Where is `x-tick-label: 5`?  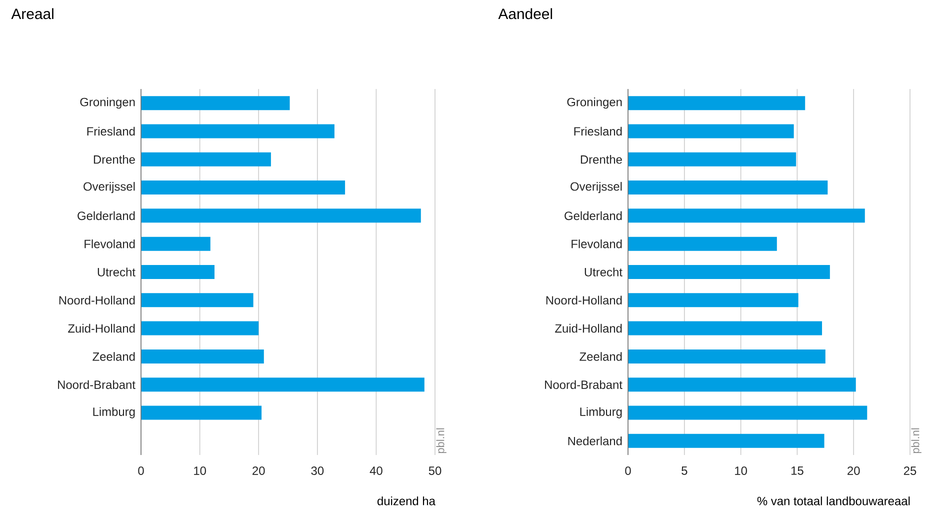 x-tick-label: 5 is located at coordinates (685, 470).